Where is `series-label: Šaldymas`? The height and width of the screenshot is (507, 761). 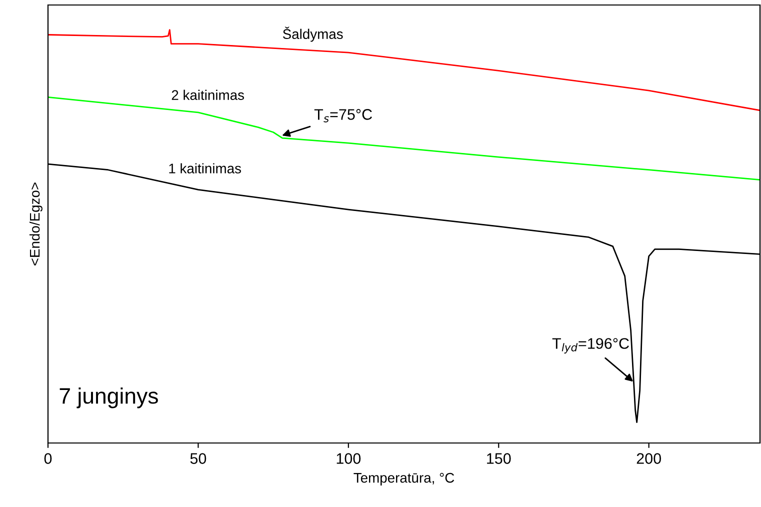 series-label: Šaldymas is located at coordinates (312, 34).